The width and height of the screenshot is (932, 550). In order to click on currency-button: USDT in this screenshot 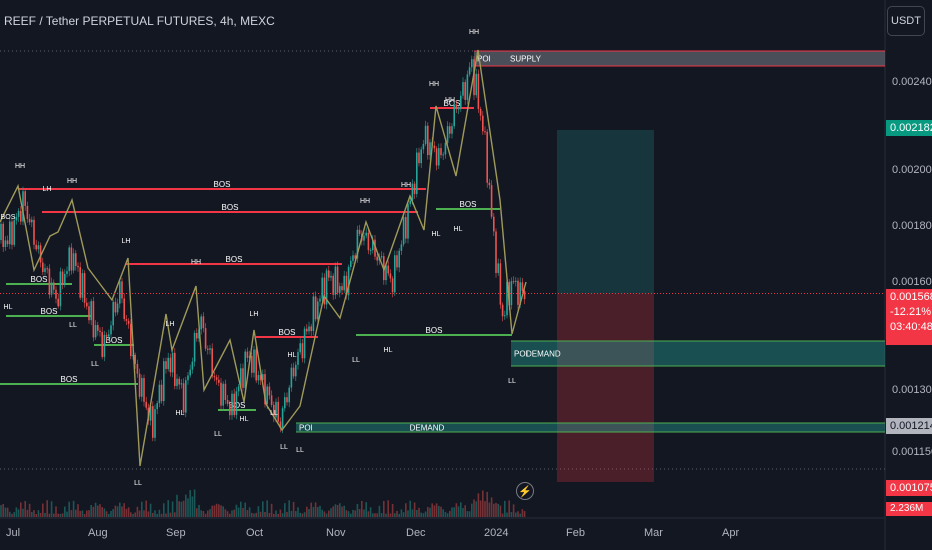, I will do `click(906, 21)`.